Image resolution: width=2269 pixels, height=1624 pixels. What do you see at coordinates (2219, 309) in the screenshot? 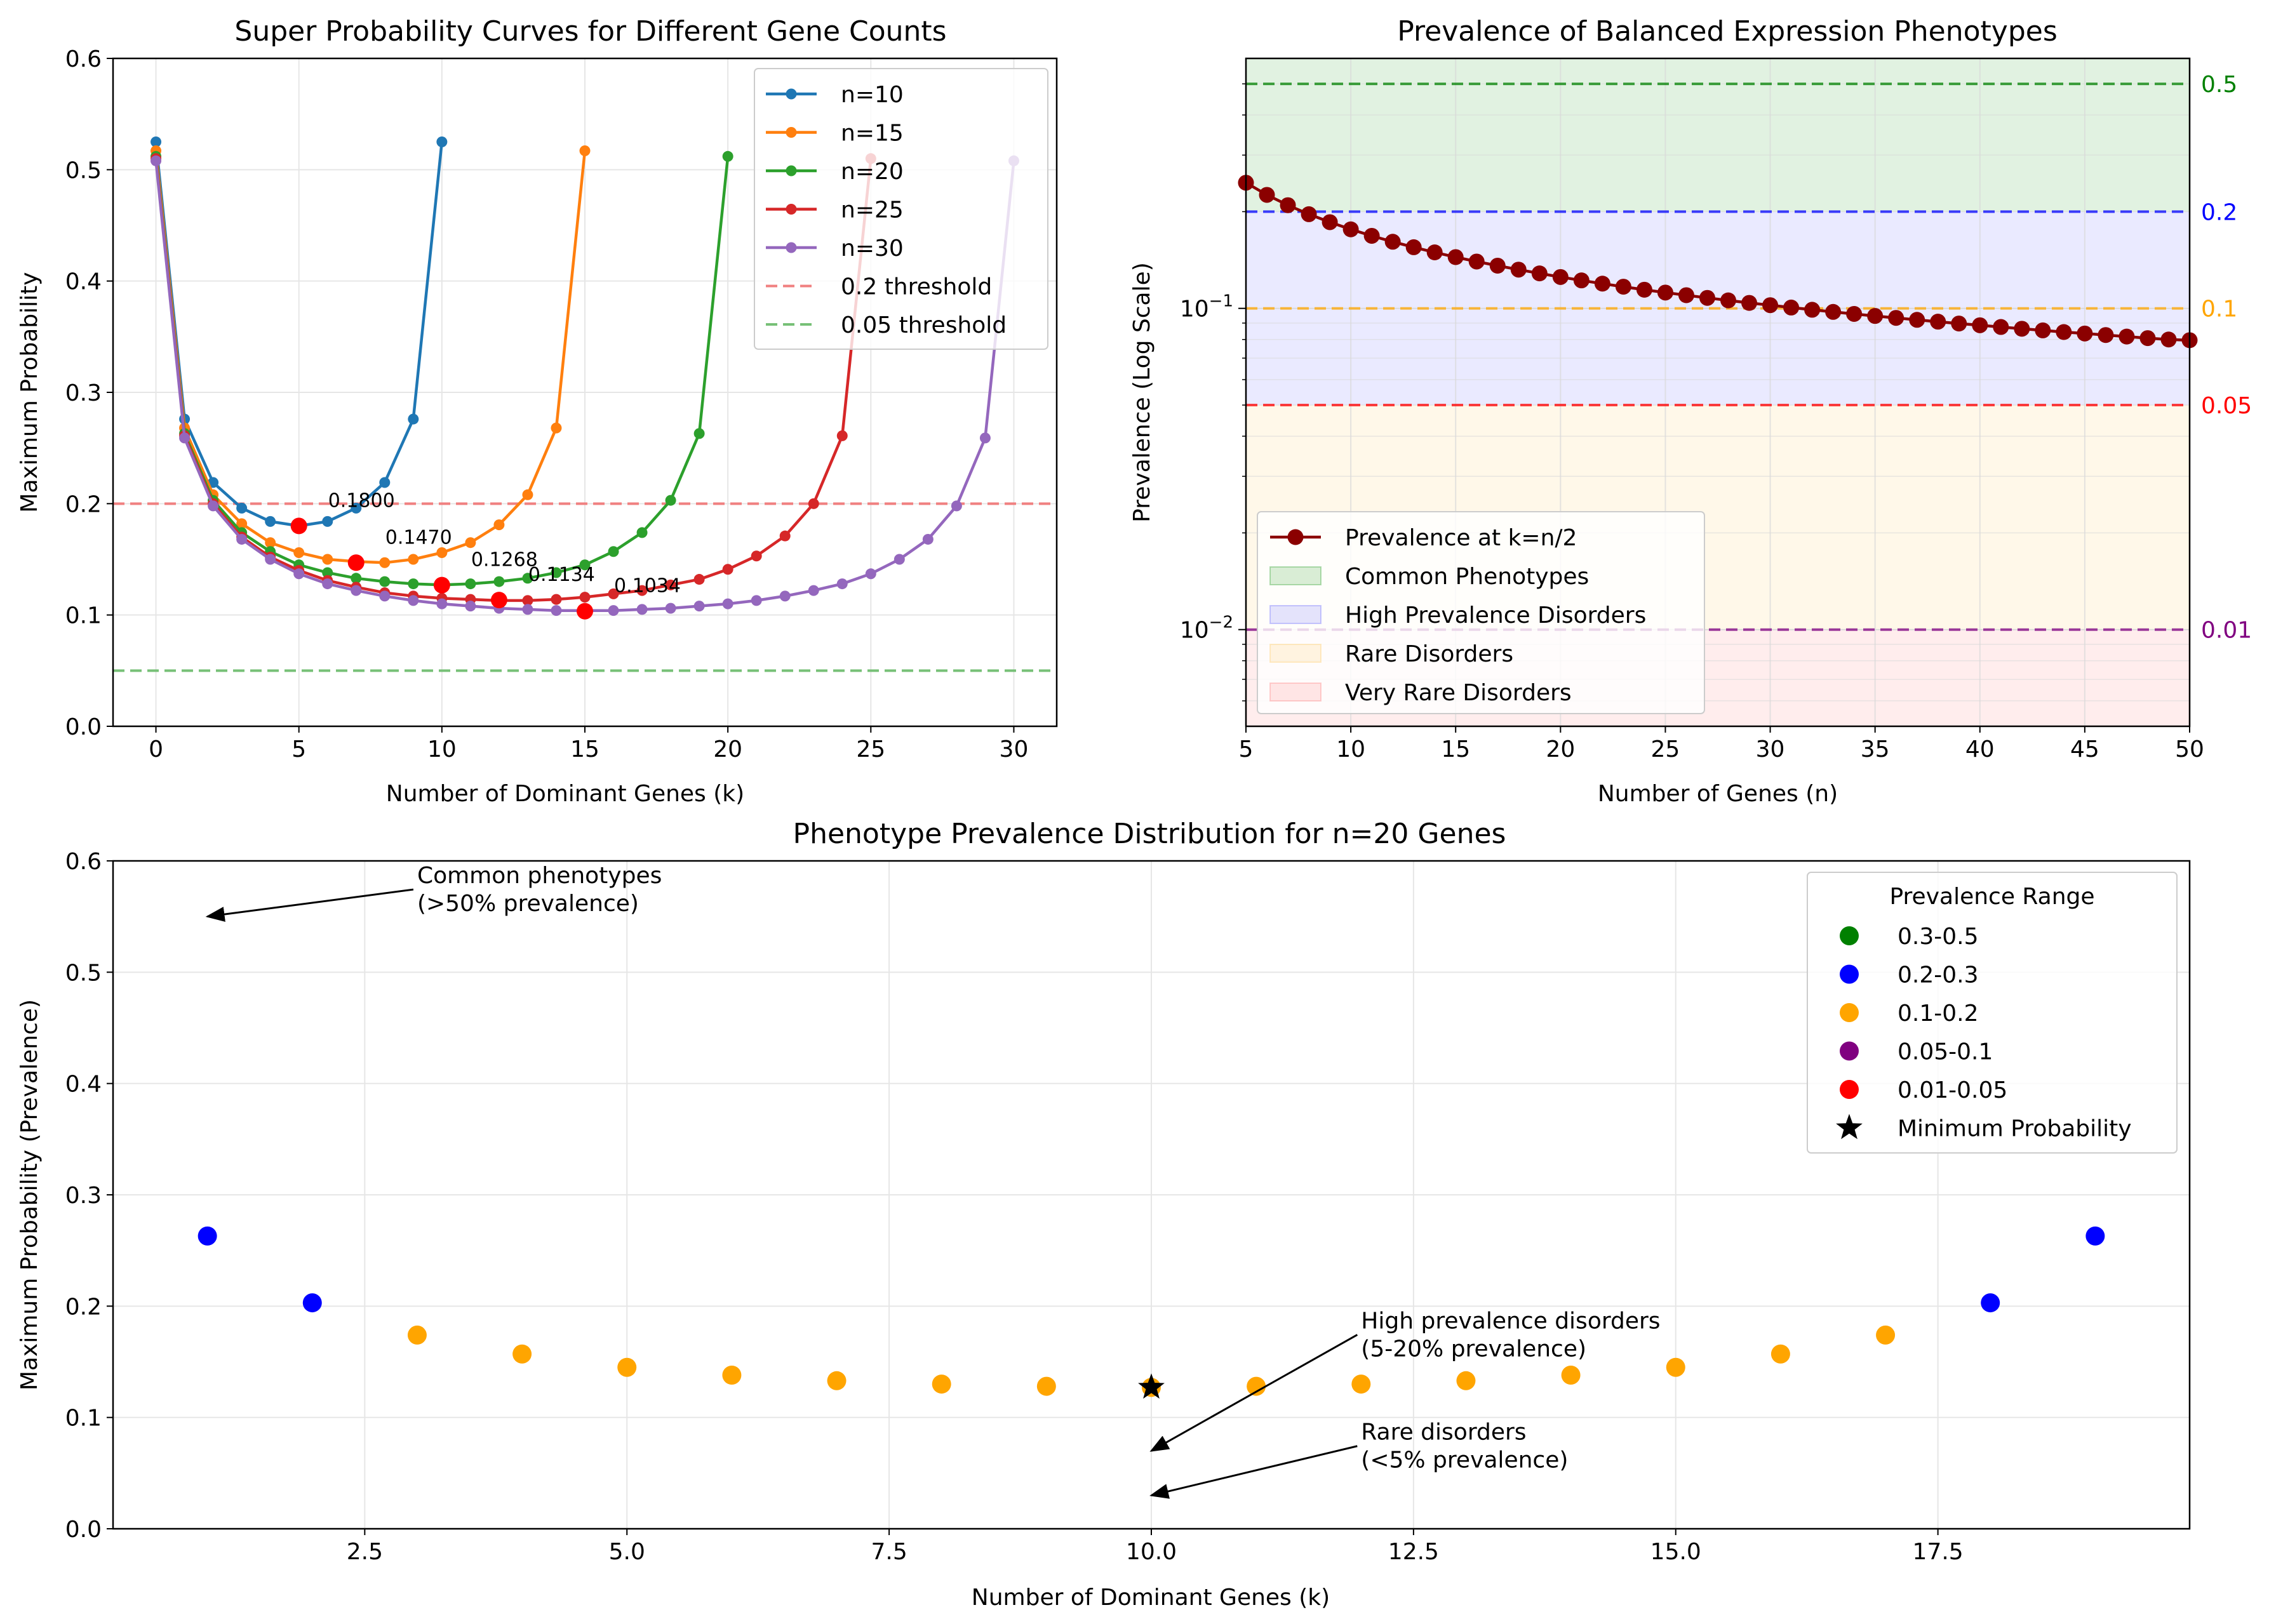
I see `chart-2-reference-label: 0.1` at bounding box center [2219, 309].